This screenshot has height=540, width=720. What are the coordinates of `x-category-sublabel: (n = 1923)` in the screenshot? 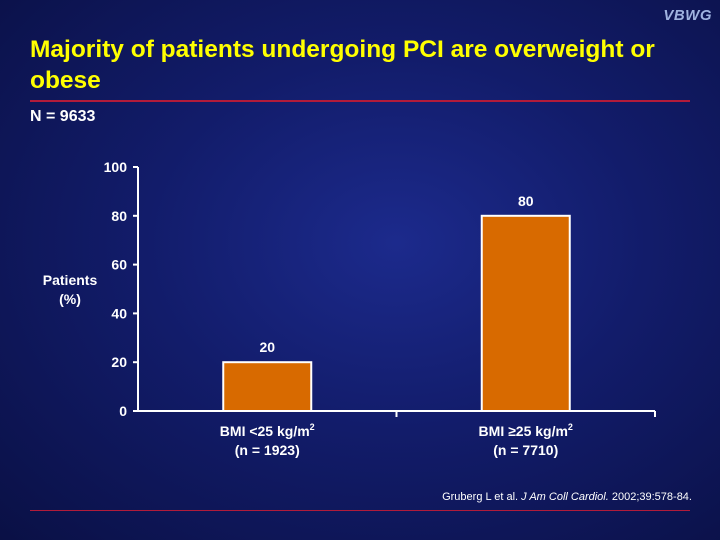 It's located at (267, 450).